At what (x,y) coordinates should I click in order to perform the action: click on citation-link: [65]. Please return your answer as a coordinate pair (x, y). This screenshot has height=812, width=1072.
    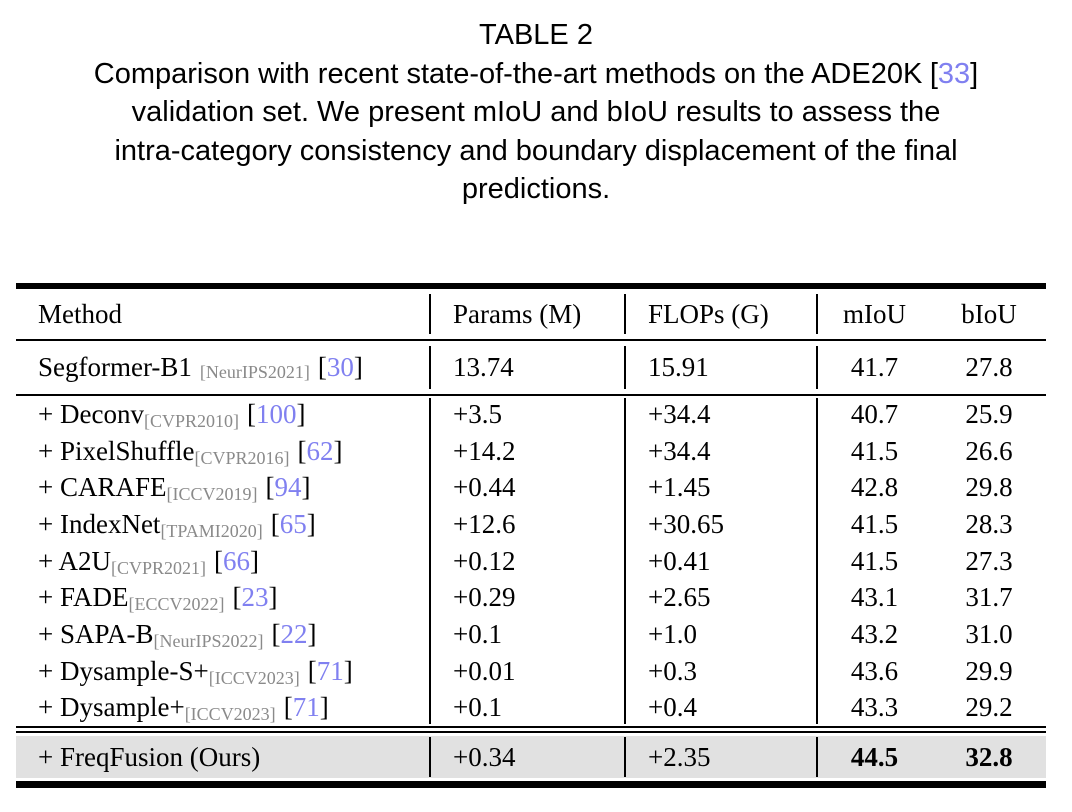
    Looking at the image, I should click on (293, 524).